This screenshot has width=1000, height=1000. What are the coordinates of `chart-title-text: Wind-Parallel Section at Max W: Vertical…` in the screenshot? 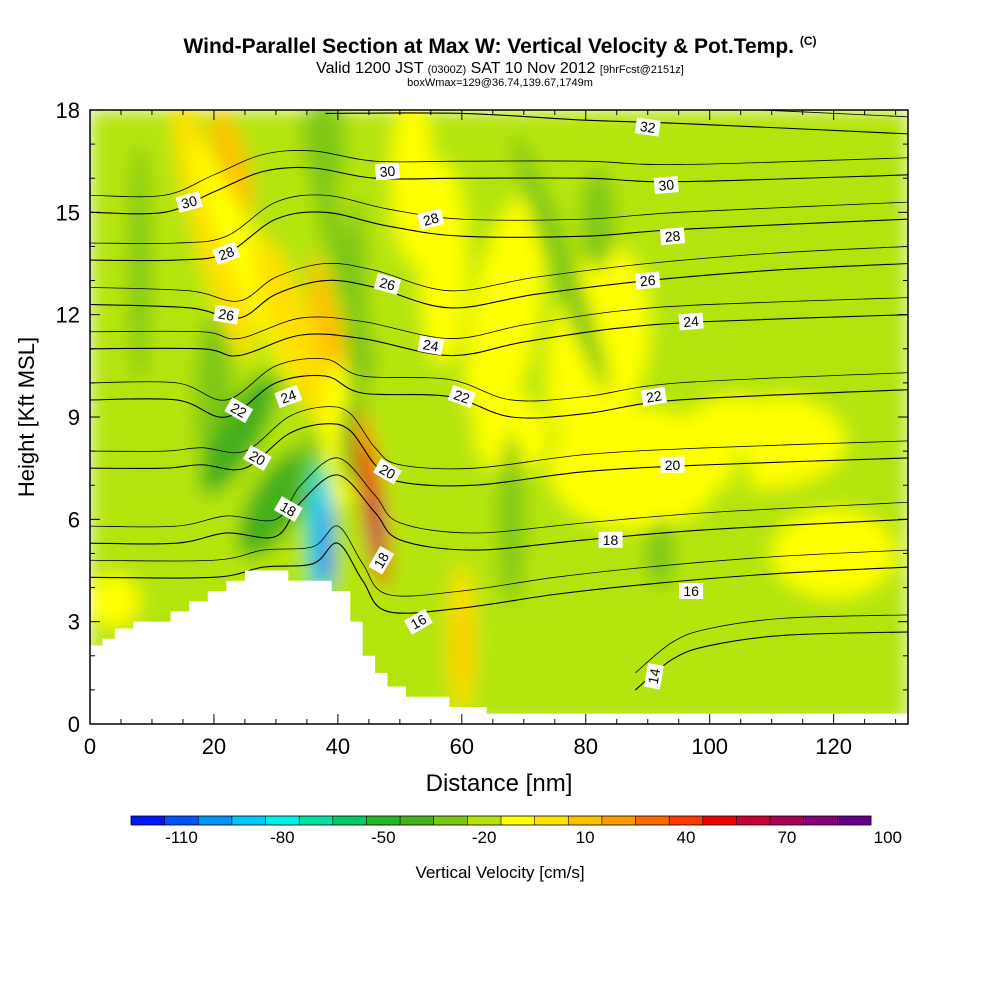 It's located at (488, 46).